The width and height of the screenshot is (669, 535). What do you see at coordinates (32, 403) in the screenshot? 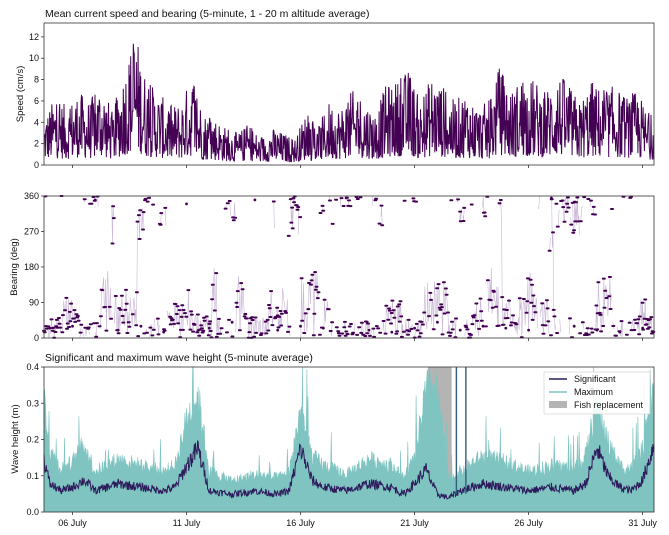
I see `y-tick-label: 0.3` at bounding box center [32, 403].